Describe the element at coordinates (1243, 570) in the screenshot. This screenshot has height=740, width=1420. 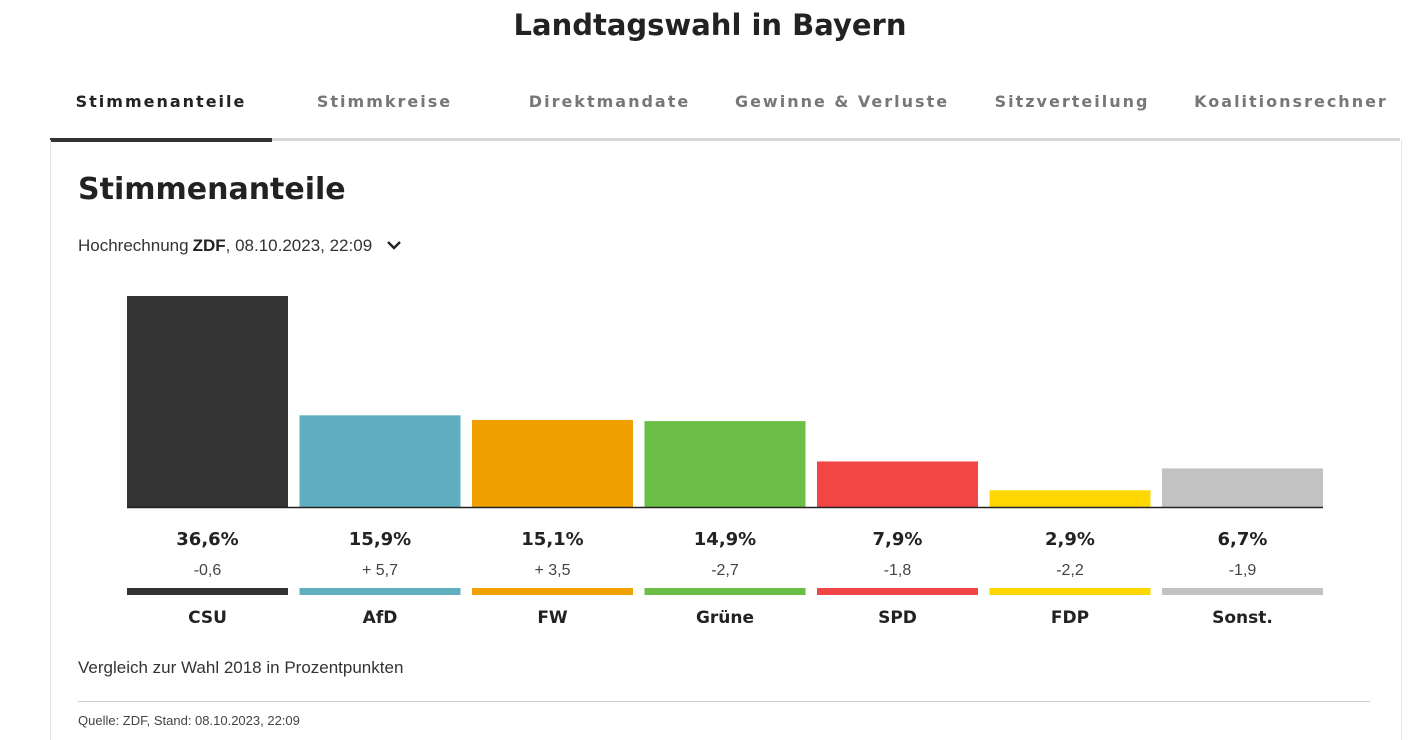
I see `diff-label: -1,9` at that location.